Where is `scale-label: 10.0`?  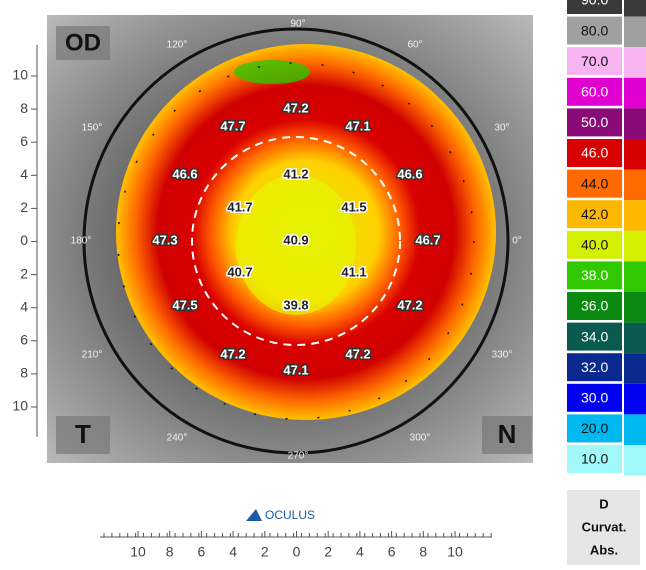
scale-label: 10.0 is located at coordinates (594, 459).